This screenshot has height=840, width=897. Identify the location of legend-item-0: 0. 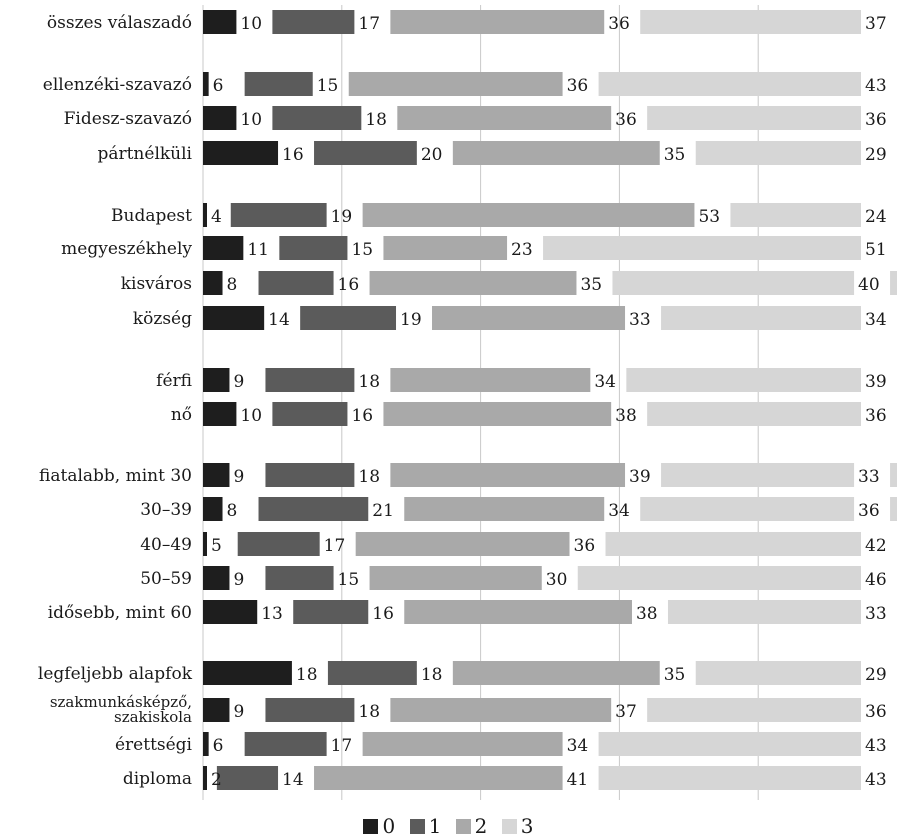
(379, 826).